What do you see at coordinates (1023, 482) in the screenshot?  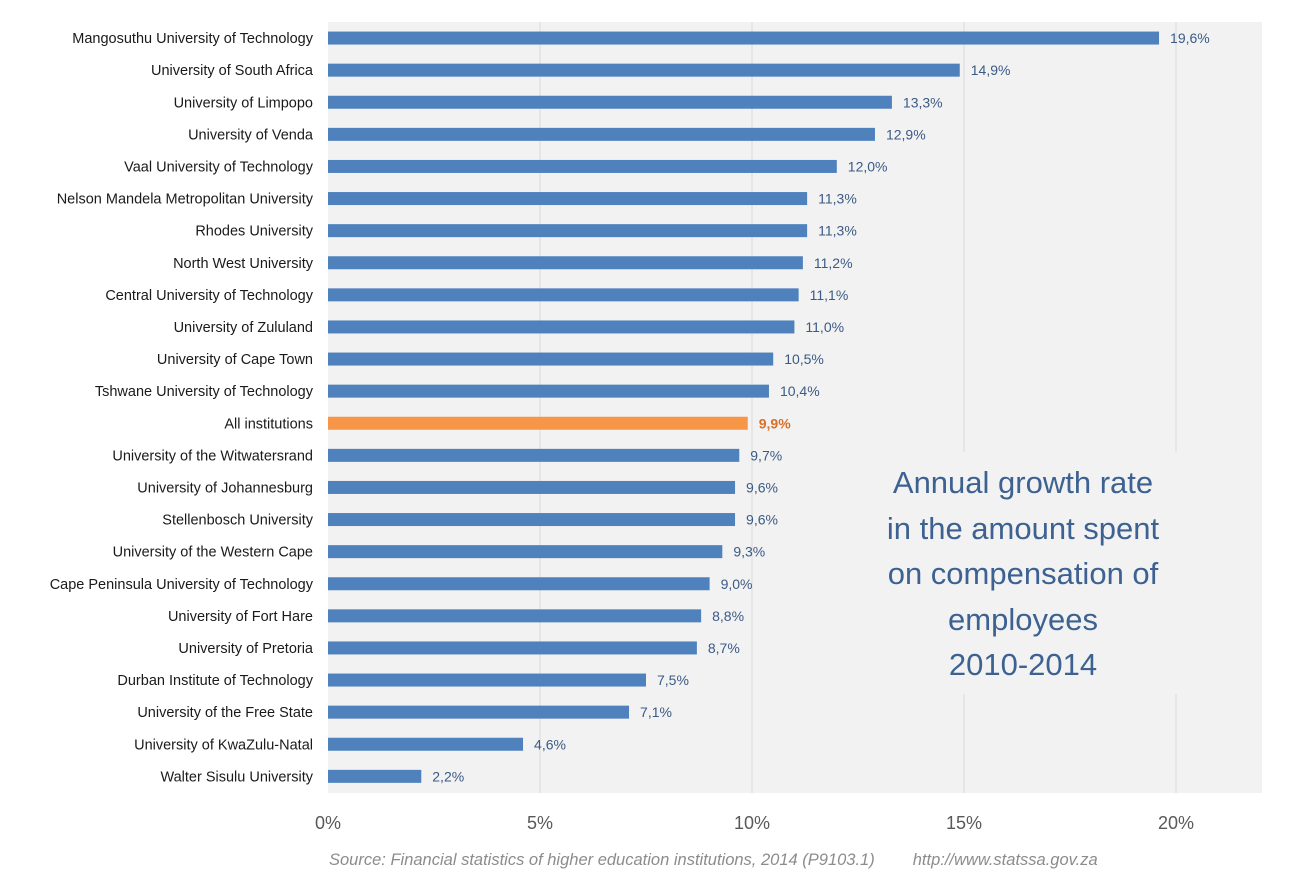 I see `chart-title-line: Annual growth rate` at bounding box center [1023, 482].